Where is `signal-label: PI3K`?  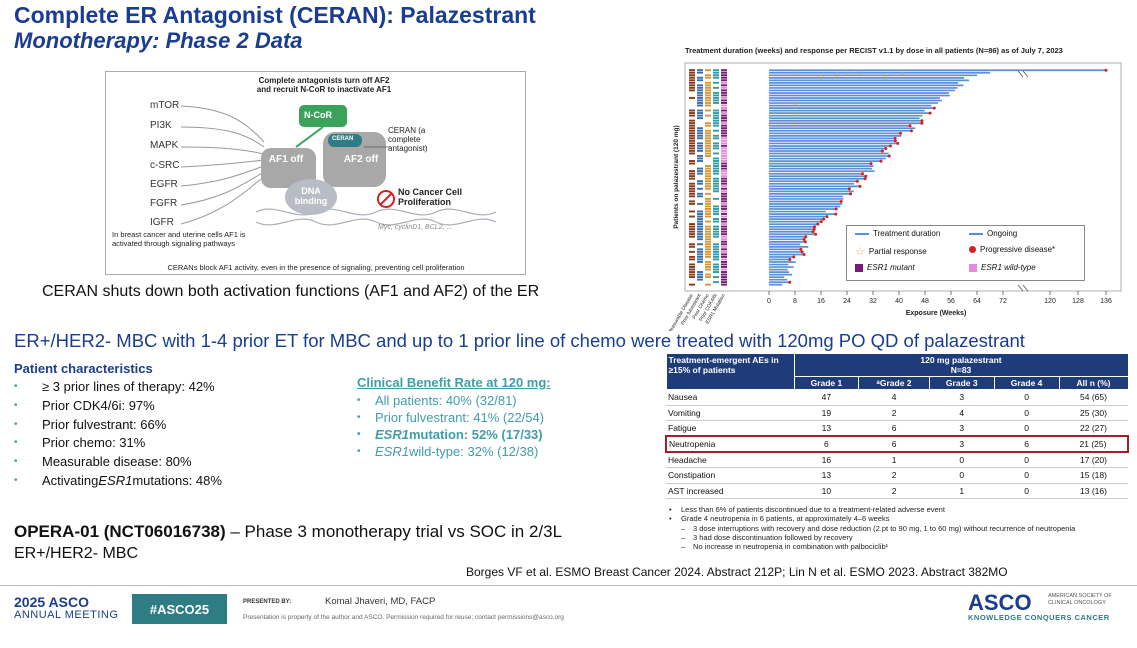 signal-label: PI3K is located at coordinates (161, 125).